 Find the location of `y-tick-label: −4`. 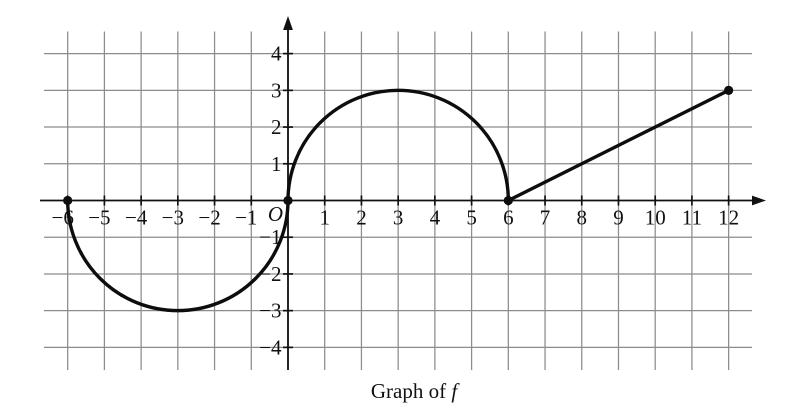

y-tick-label: −4 is located at coordinates (270, 347).